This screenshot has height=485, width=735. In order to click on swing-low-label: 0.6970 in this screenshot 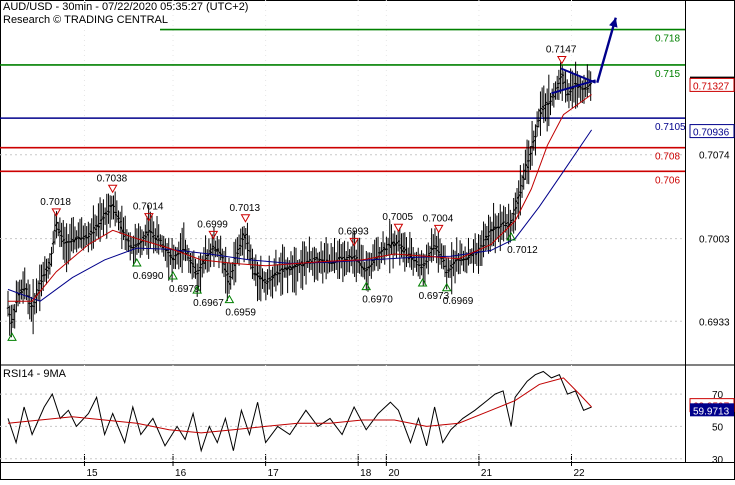, I will do `click(377, 300)`.